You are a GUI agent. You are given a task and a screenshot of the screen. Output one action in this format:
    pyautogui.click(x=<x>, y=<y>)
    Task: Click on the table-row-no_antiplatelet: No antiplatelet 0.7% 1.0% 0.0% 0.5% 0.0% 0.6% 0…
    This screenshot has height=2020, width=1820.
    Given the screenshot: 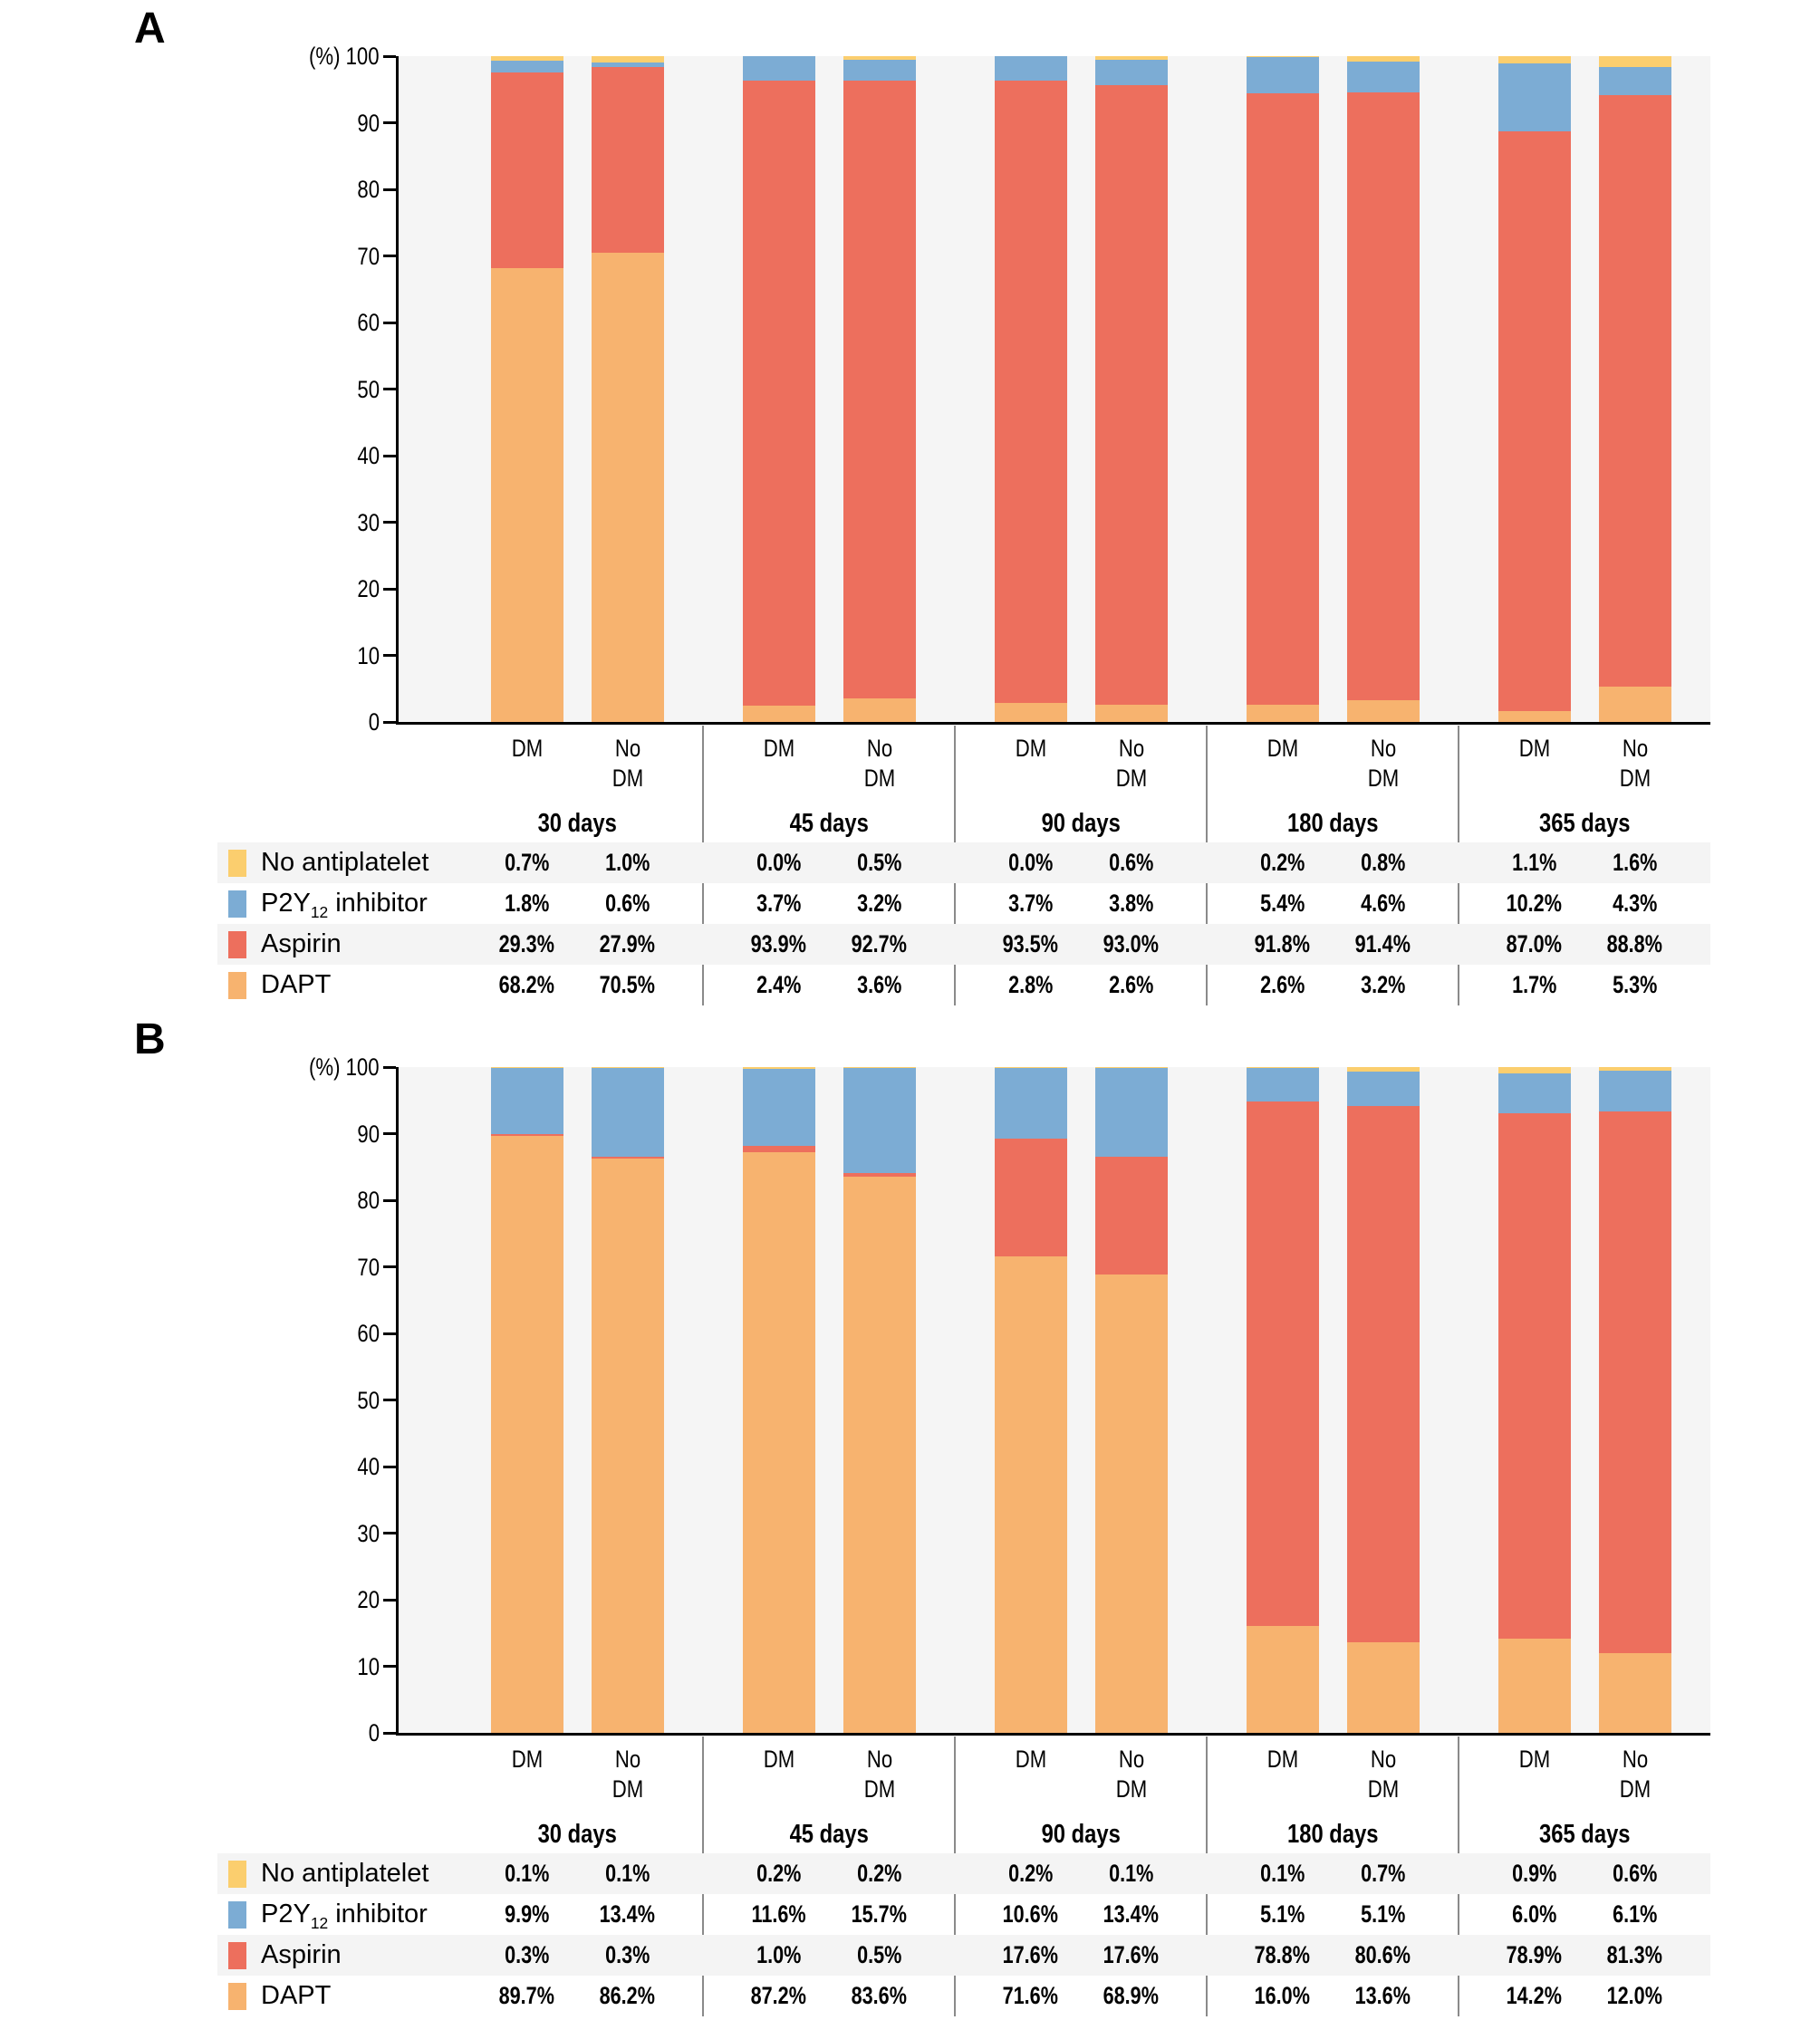 What is the action you would take?
    pyautogui.click(x=964, y=862)
    